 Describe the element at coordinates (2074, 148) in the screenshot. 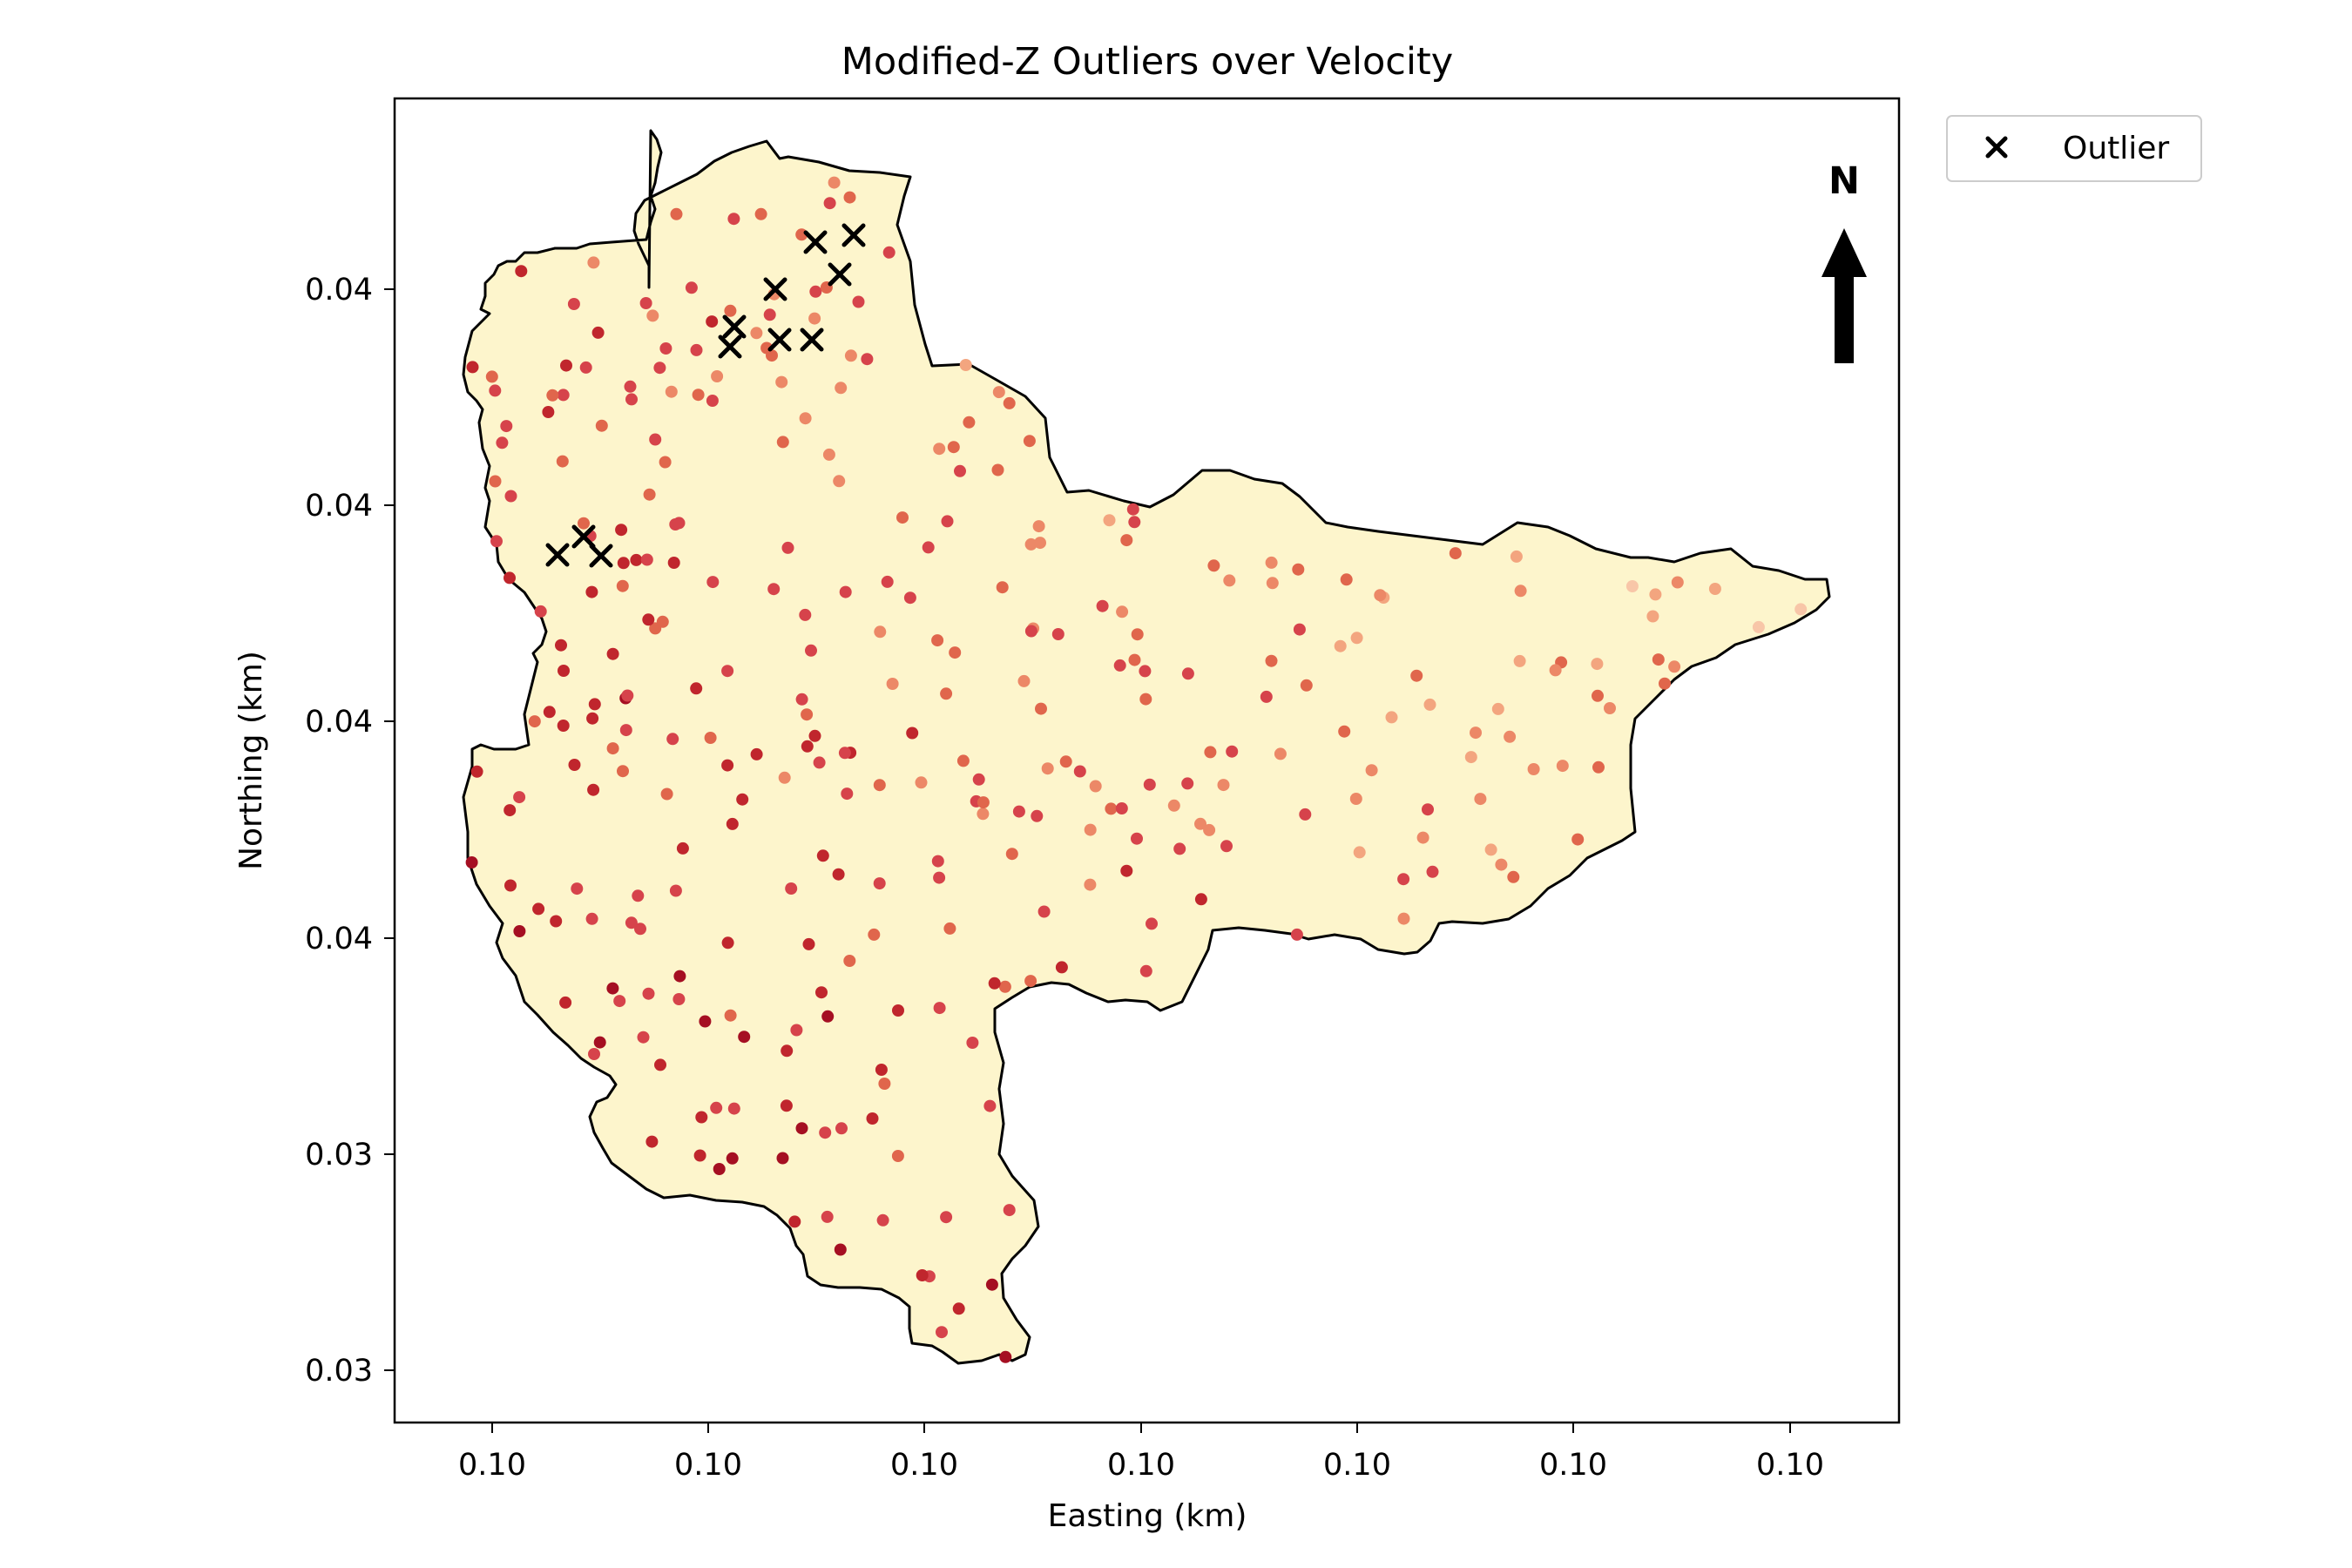

I see `legend: Outlier` at that location.